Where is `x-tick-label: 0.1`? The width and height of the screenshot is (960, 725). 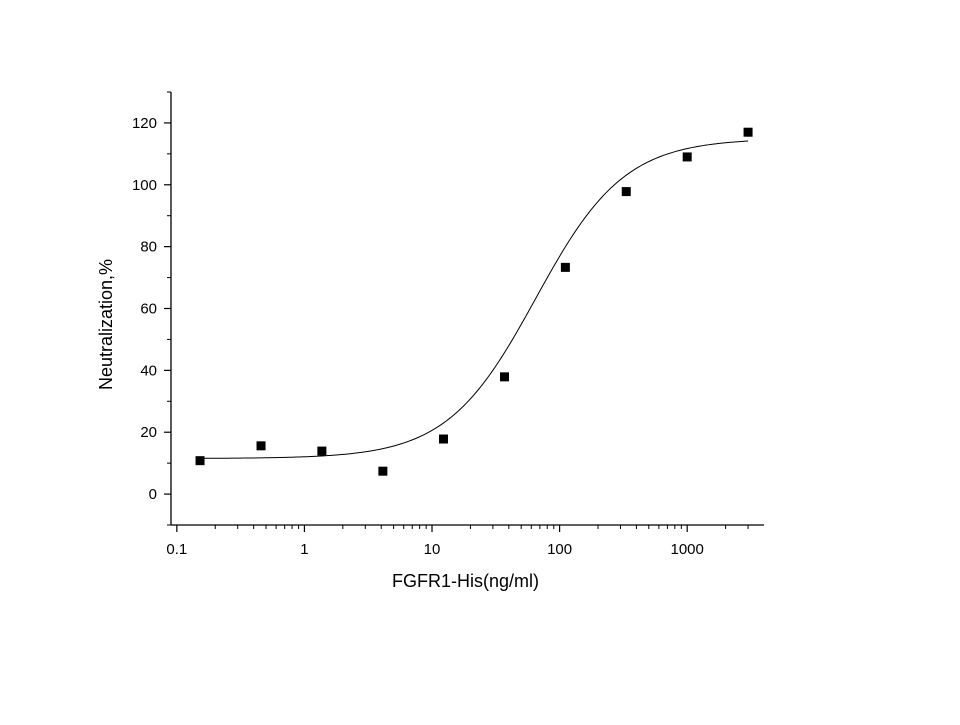
x-tick-label: 0.1 is located at coordinates (176, 549).